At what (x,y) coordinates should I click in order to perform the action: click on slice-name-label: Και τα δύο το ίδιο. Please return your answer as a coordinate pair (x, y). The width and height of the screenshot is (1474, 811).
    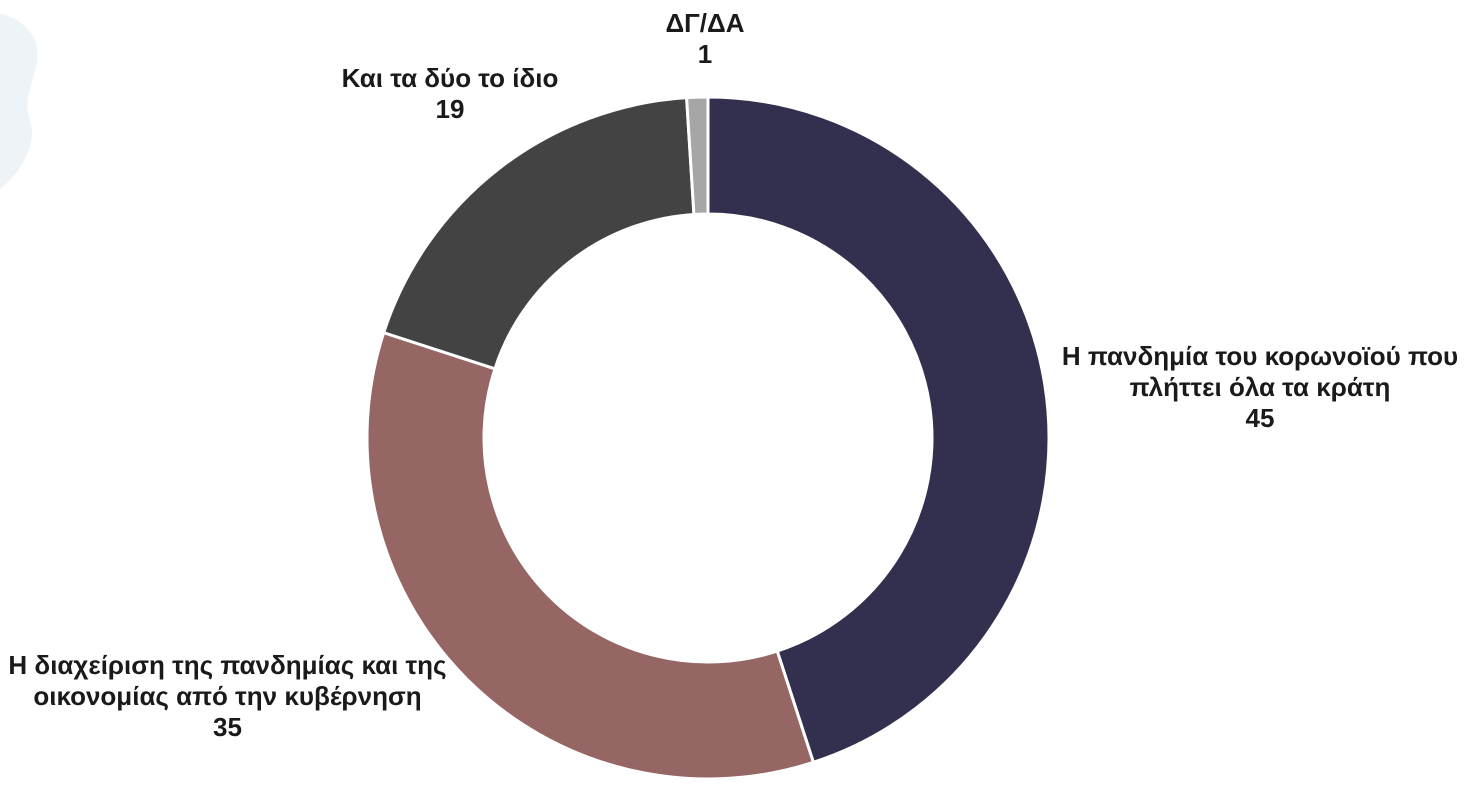
    Looking at the image, I should click on (450, 78).